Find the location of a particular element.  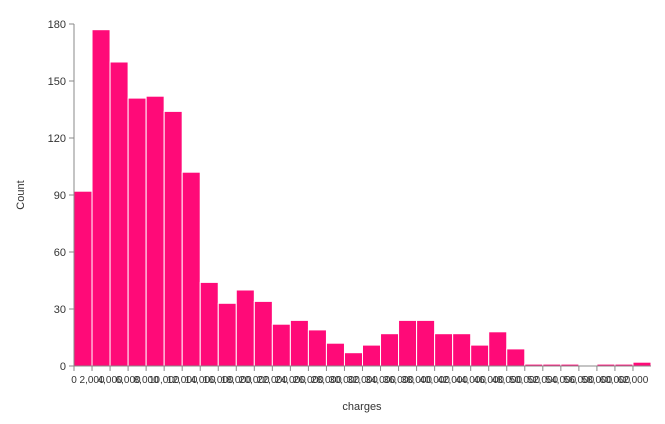

x-tick-label: 62,000 is located at coordinates (633, 380).